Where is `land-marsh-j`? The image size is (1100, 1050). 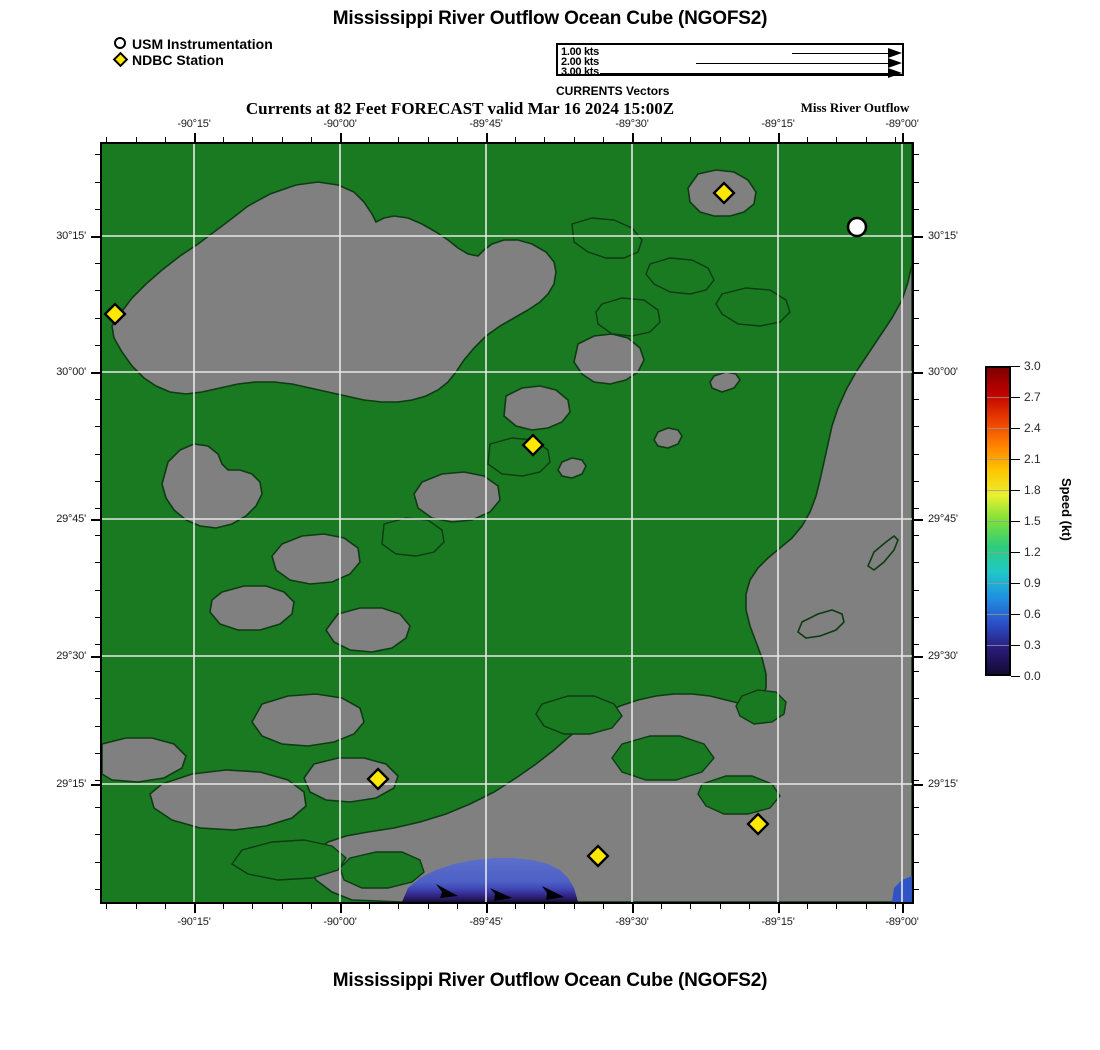
land-marsh-j is located at coordinates (144, 760).